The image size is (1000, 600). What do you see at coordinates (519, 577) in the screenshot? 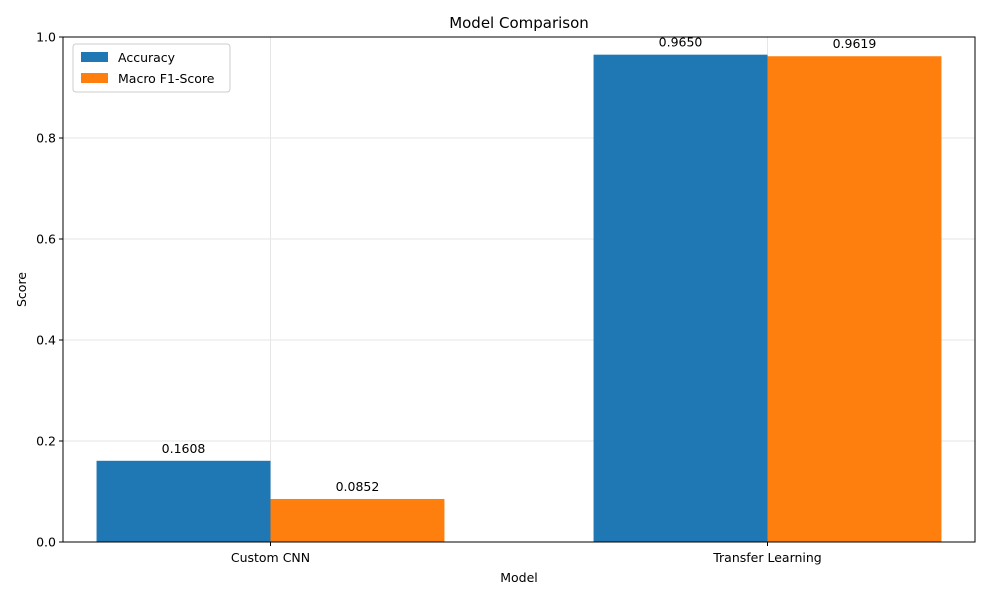
I see `x-axis-label: Model` at bounding box center [519, 577].